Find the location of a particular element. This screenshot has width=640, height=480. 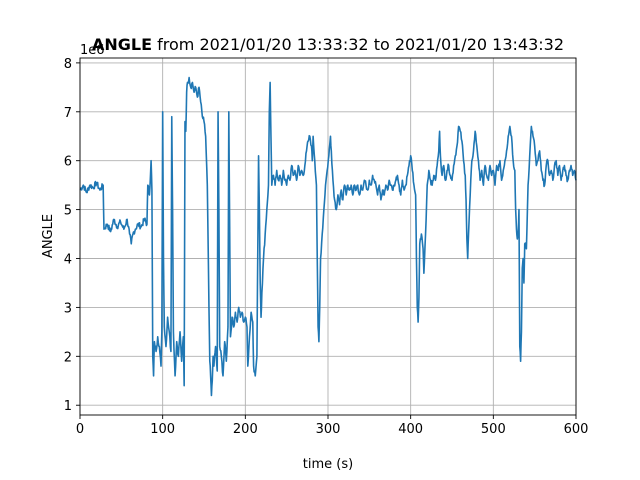

y-tick-label: 1 is located at coordinates (68, 406).